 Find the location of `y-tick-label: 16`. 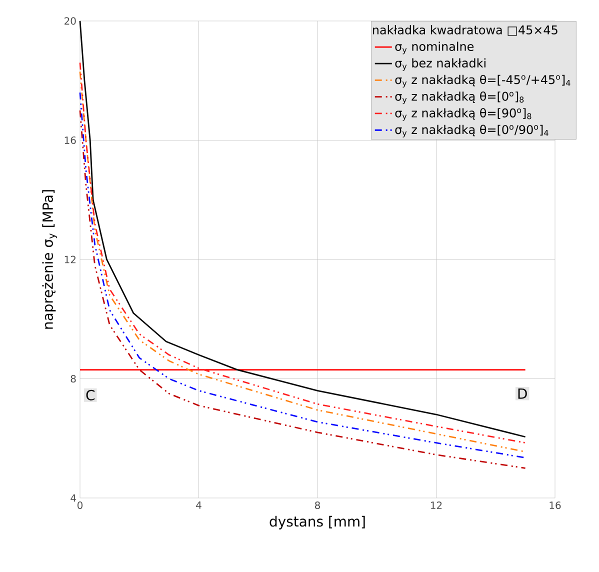

y-tick-label: 16 is located at coordinates (70, 140).